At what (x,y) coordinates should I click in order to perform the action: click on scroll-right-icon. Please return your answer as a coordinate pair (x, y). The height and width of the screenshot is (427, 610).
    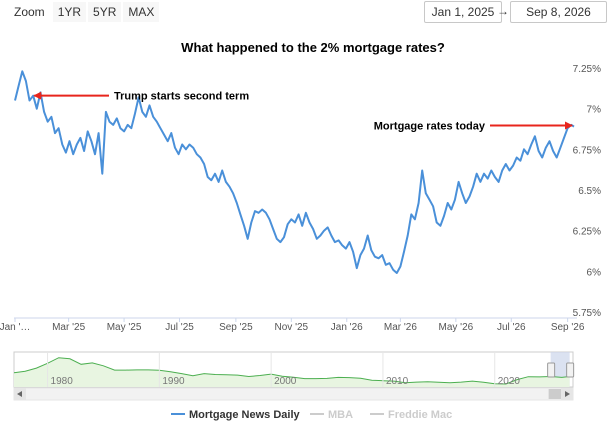
    Looking at the image, I should click on (567, 394).